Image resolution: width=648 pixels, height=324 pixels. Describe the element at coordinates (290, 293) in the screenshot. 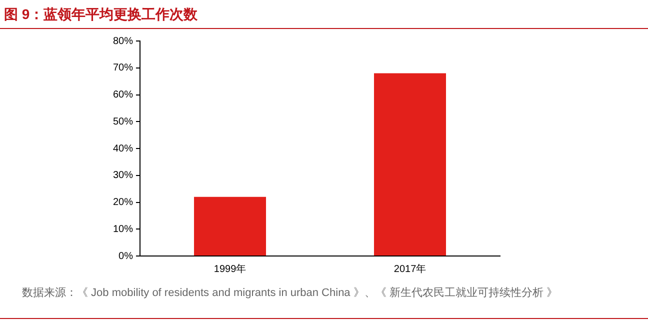

I see `source-note: 数据来源：《 Job mobility of residents and migrants in urban China 》、《 新生代农民工就业可持续性分析 》` at that location.